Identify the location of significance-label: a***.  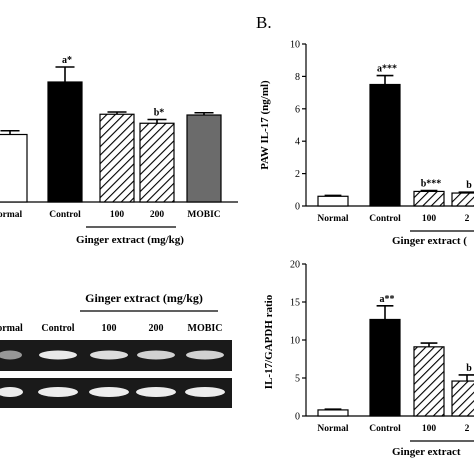
(387, 69).